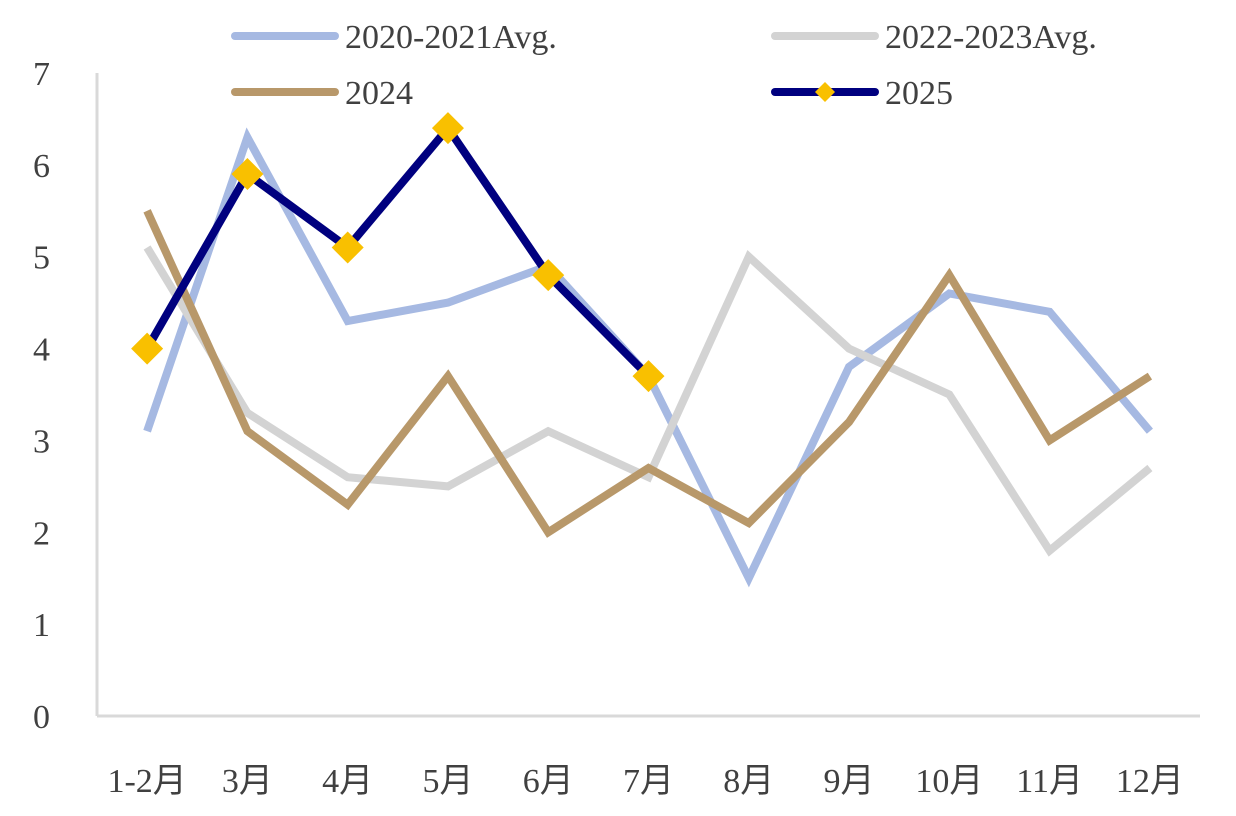 The height and width of the screenshot is (816, 1236). I want to click on x-axis-ticks: 1-2月 3月 4月 5月 6月 7月 8月 9月 10月 11月 12月, so click(645, 781).